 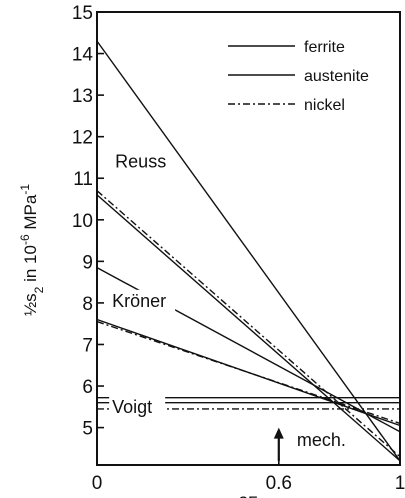 I want to click on y-tick-label: 13, so click(x=82, y=96).